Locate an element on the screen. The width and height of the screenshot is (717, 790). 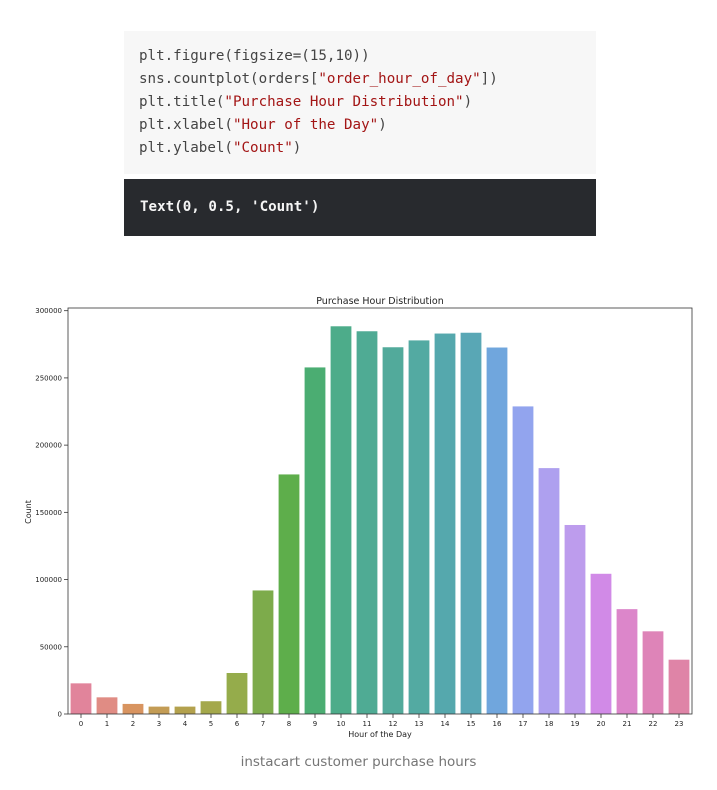
x-axis-label: Hour of the Day is located at coordinates (380, 734).